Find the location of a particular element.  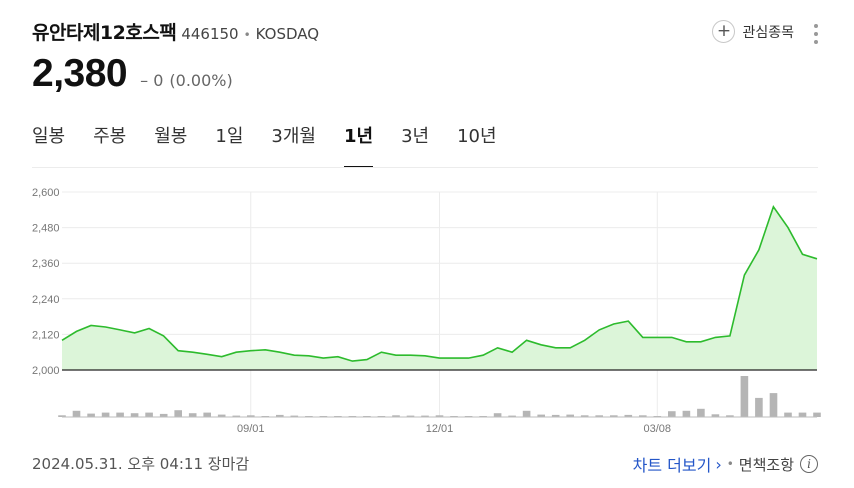

tab-5: 1년 is located at coordinates (358, 143).